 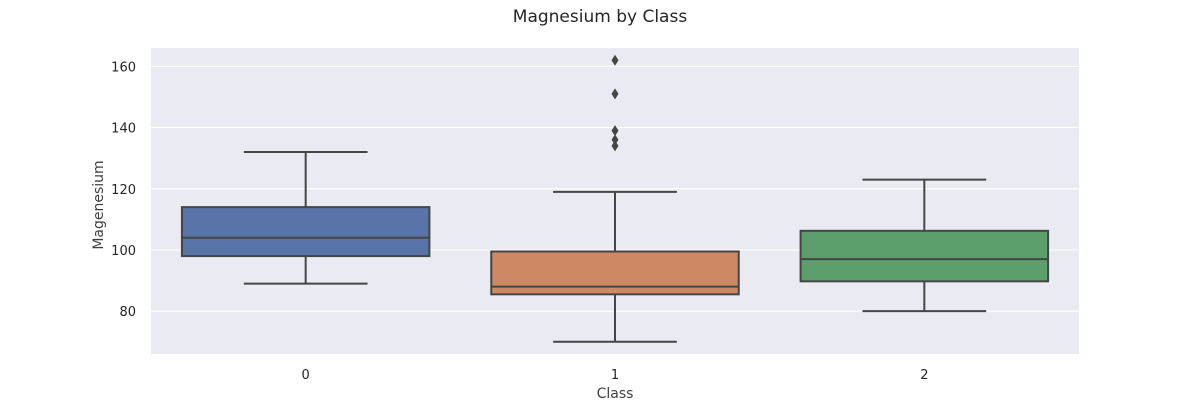 What do you see at coordinates (99, 204) in the screenshot?
I see `y-axis-label: Magenesium` at bounding box center [99, 204].